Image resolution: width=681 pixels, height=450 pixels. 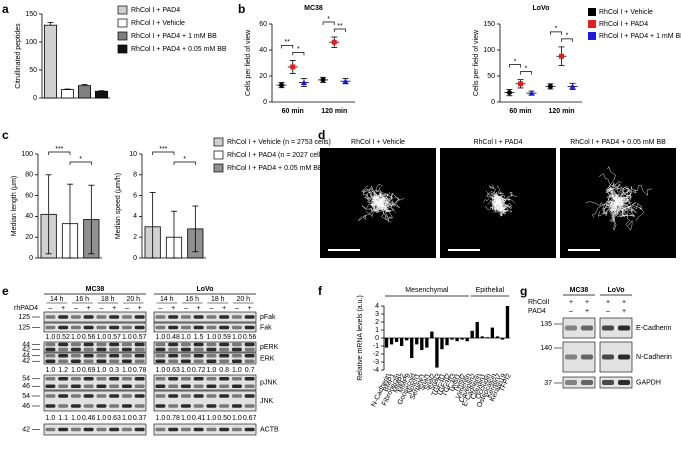 I want to click on y-tick-label: 4, so click(x=135, y=216).